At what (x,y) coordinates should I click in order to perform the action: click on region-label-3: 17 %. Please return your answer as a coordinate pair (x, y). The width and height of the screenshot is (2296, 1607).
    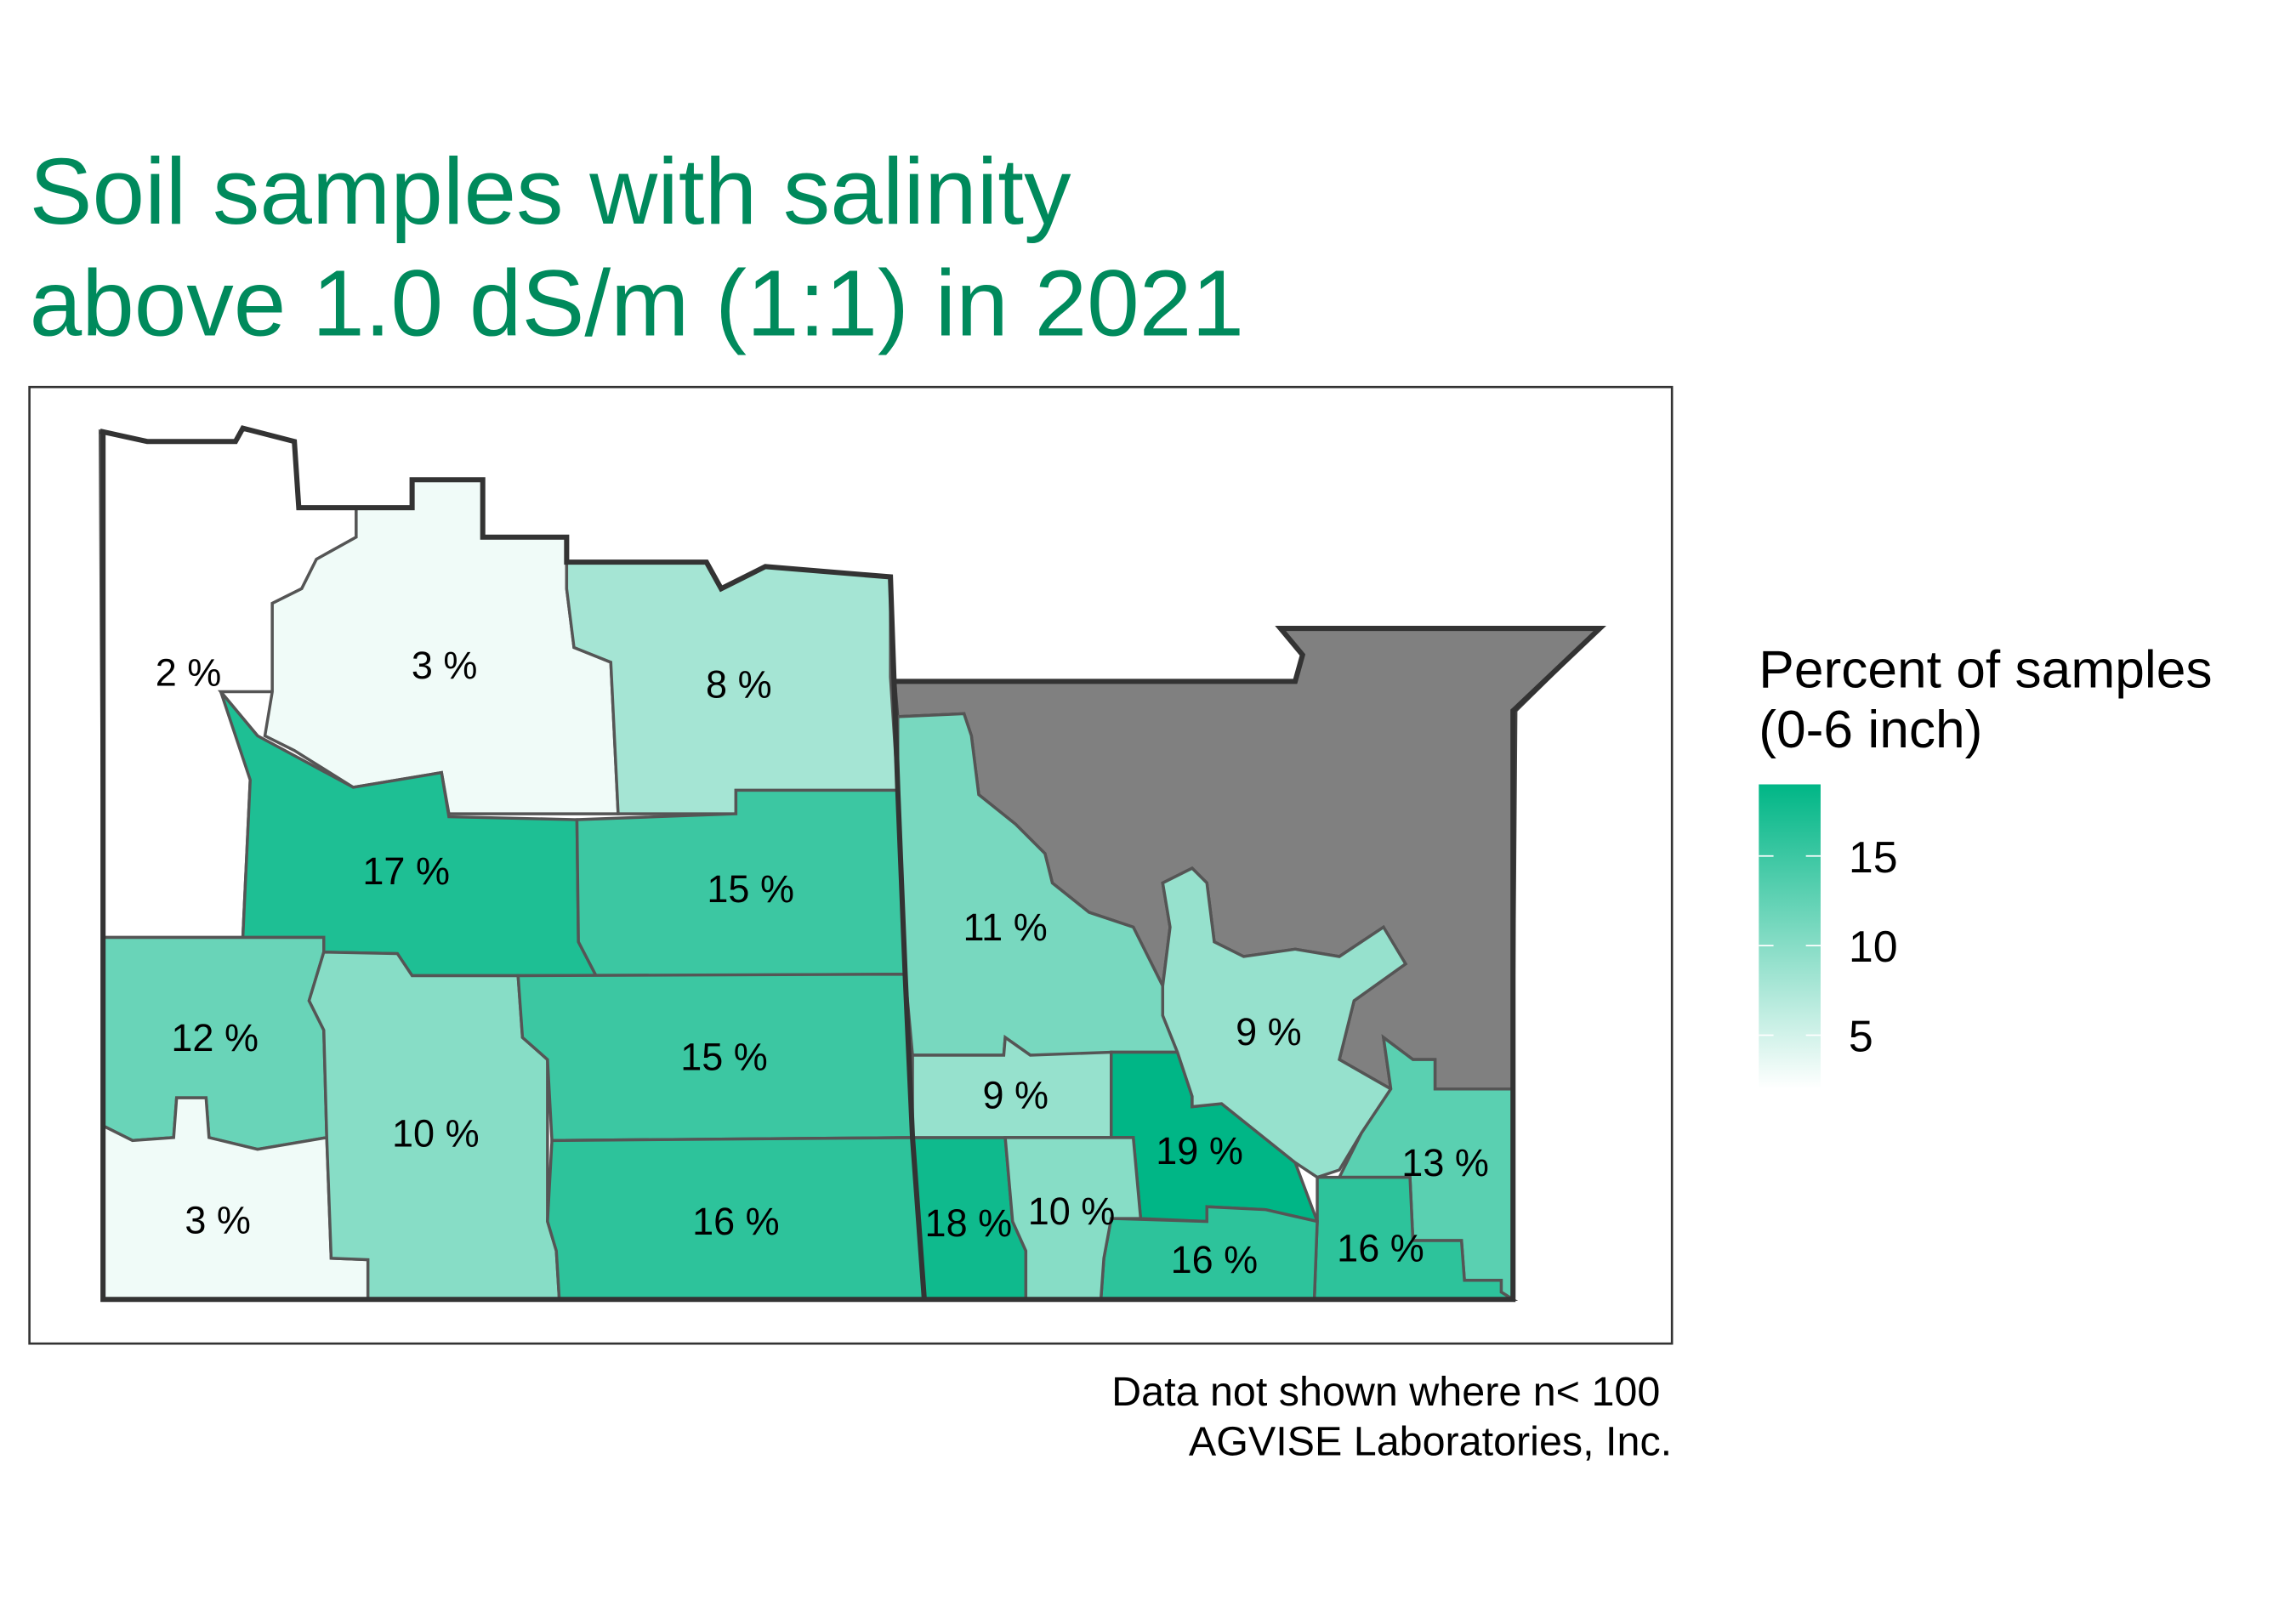
    Looking at the image, I should click on (406, 871).